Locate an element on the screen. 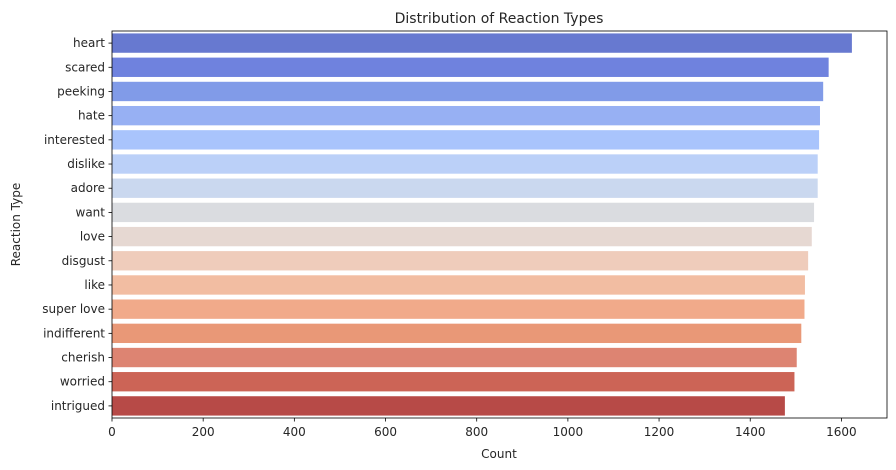  bar-super-love is located at coordinates (458, 309).